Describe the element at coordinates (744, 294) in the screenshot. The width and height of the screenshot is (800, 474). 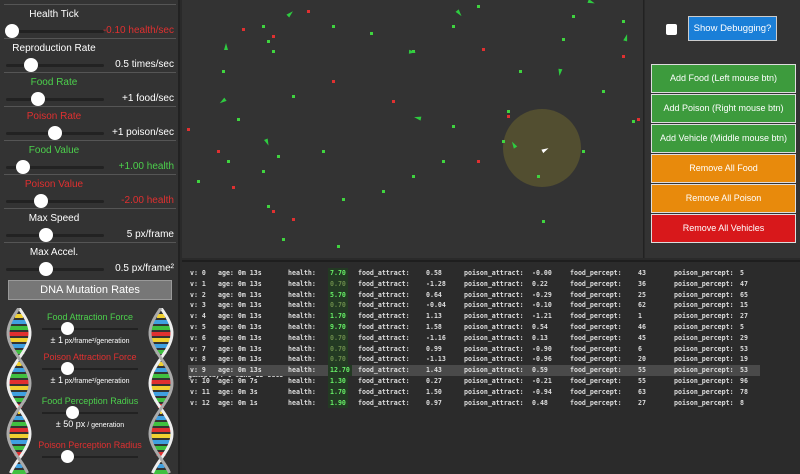
I see `poison-percept: 65` at that location.